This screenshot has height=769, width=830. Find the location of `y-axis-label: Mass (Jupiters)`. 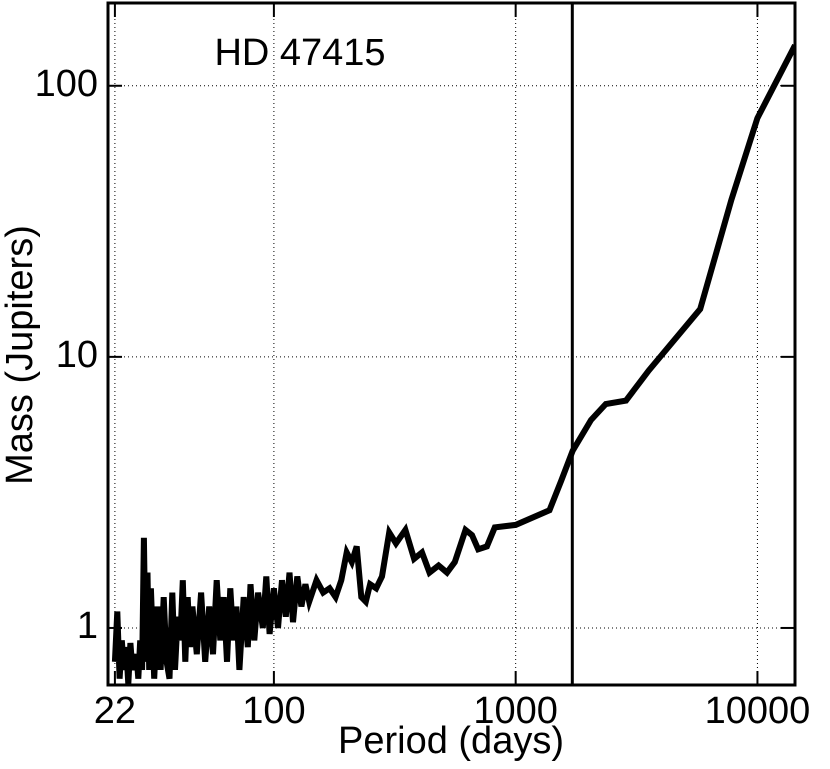

y-axis-label: Mass (Jupiters) is located at coordinates (20, 355).